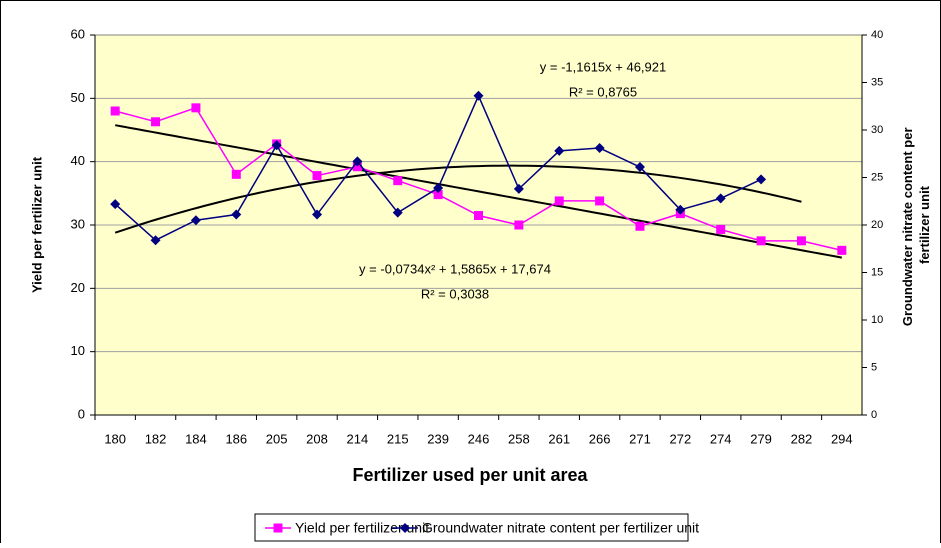  I want to click on y2-tick-label: 0, so click(874, 415).